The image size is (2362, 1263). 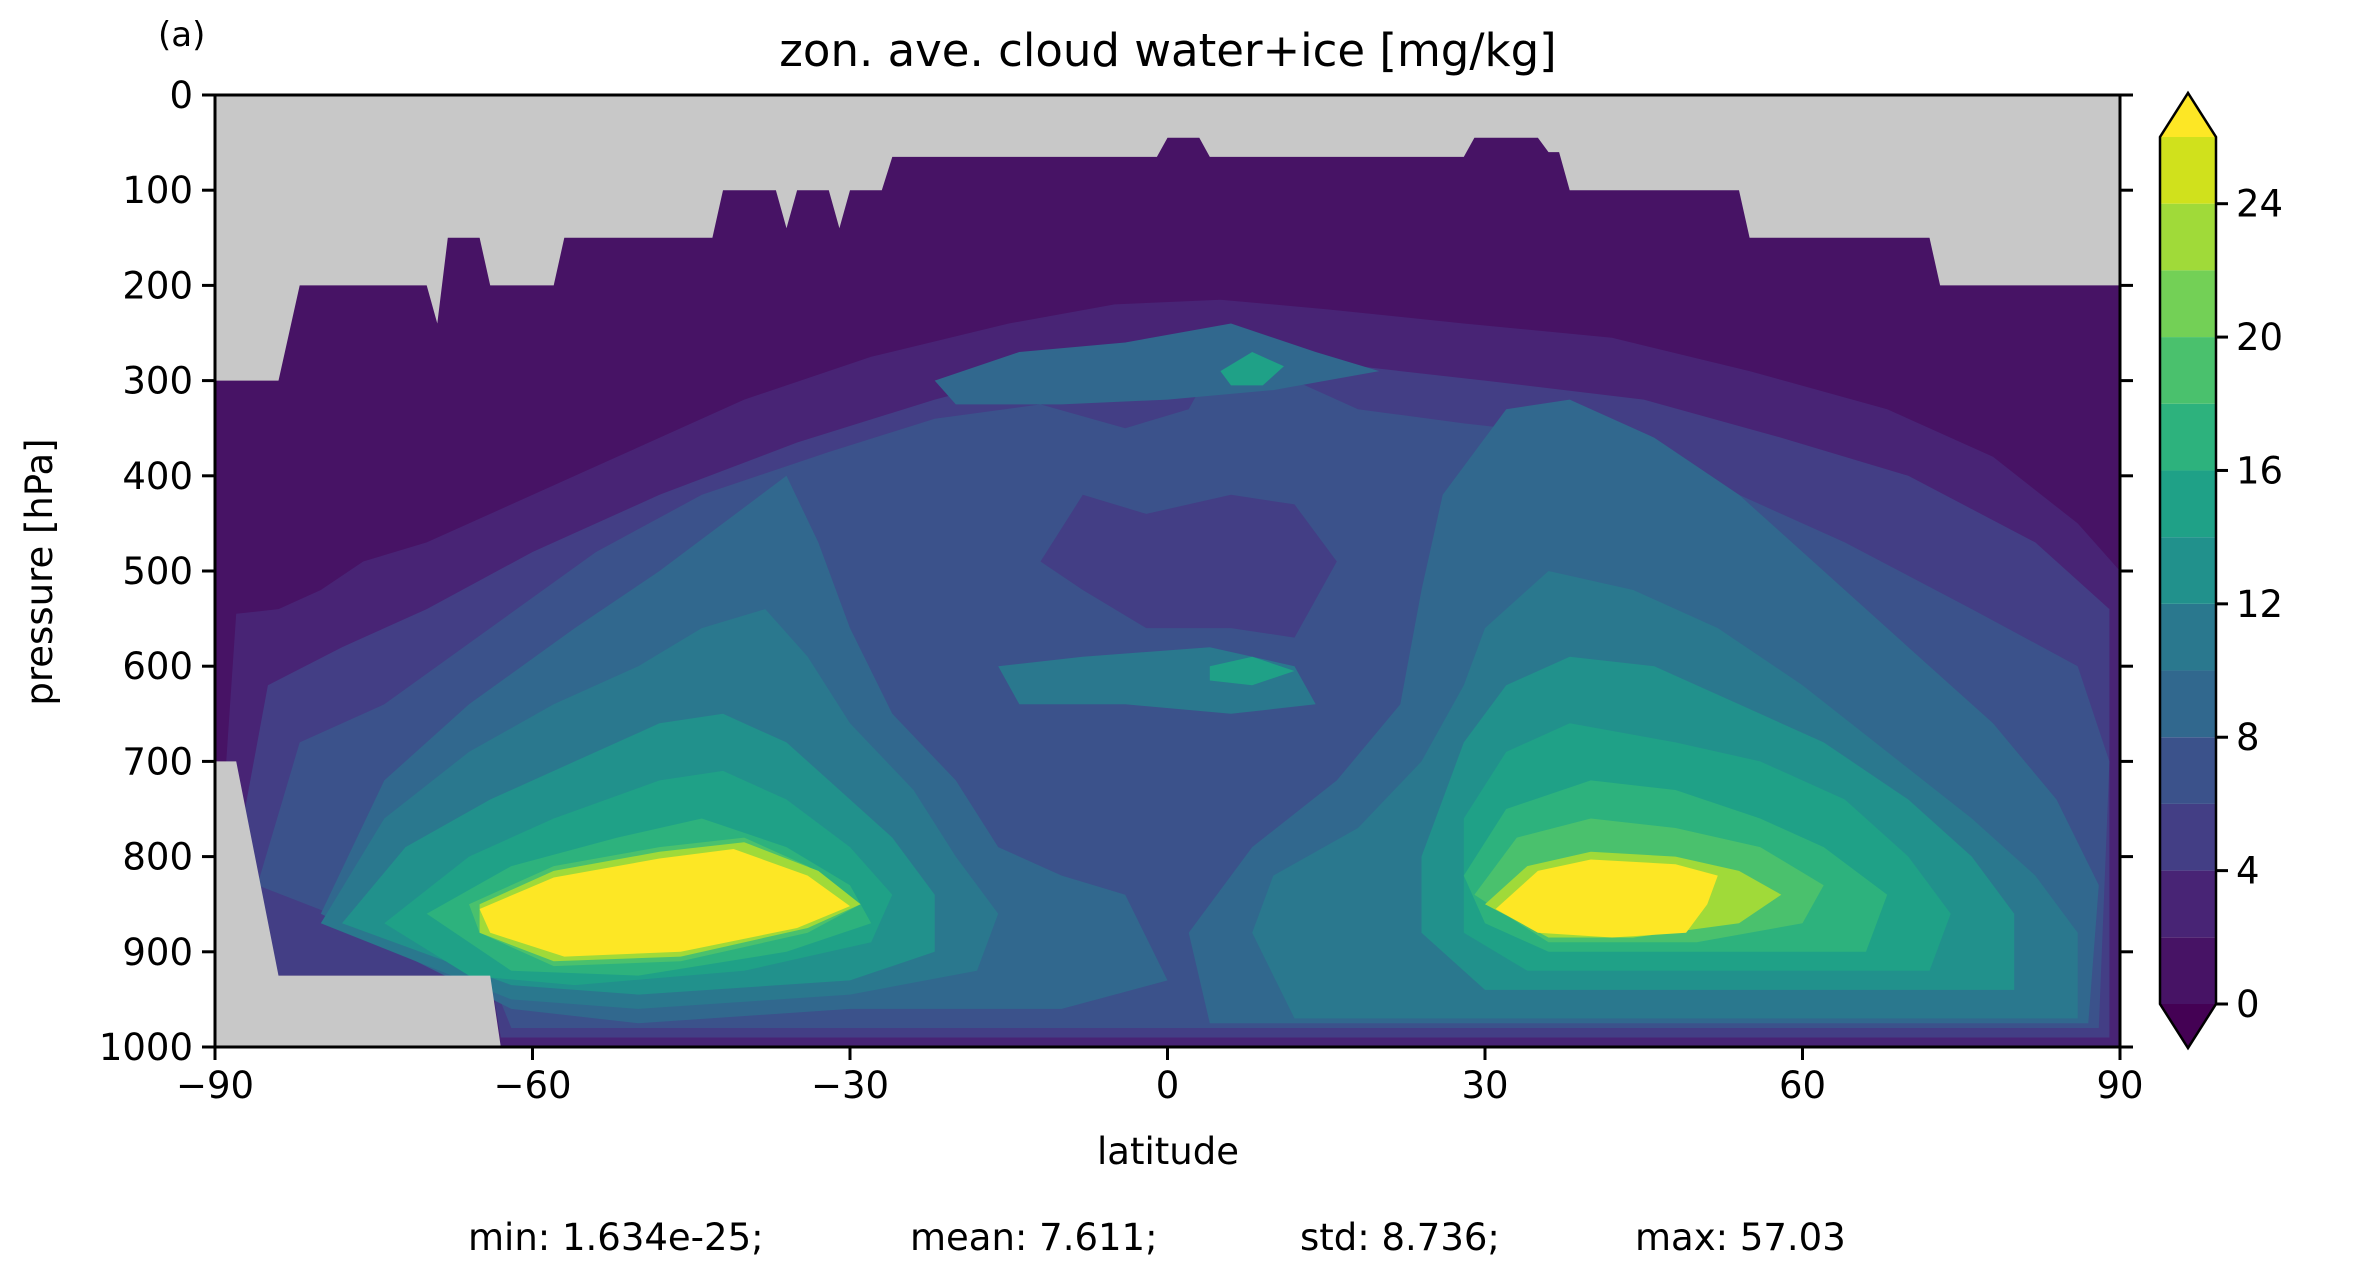 I want to click on x-tick-label: −90, so click(x=215, y=1085).